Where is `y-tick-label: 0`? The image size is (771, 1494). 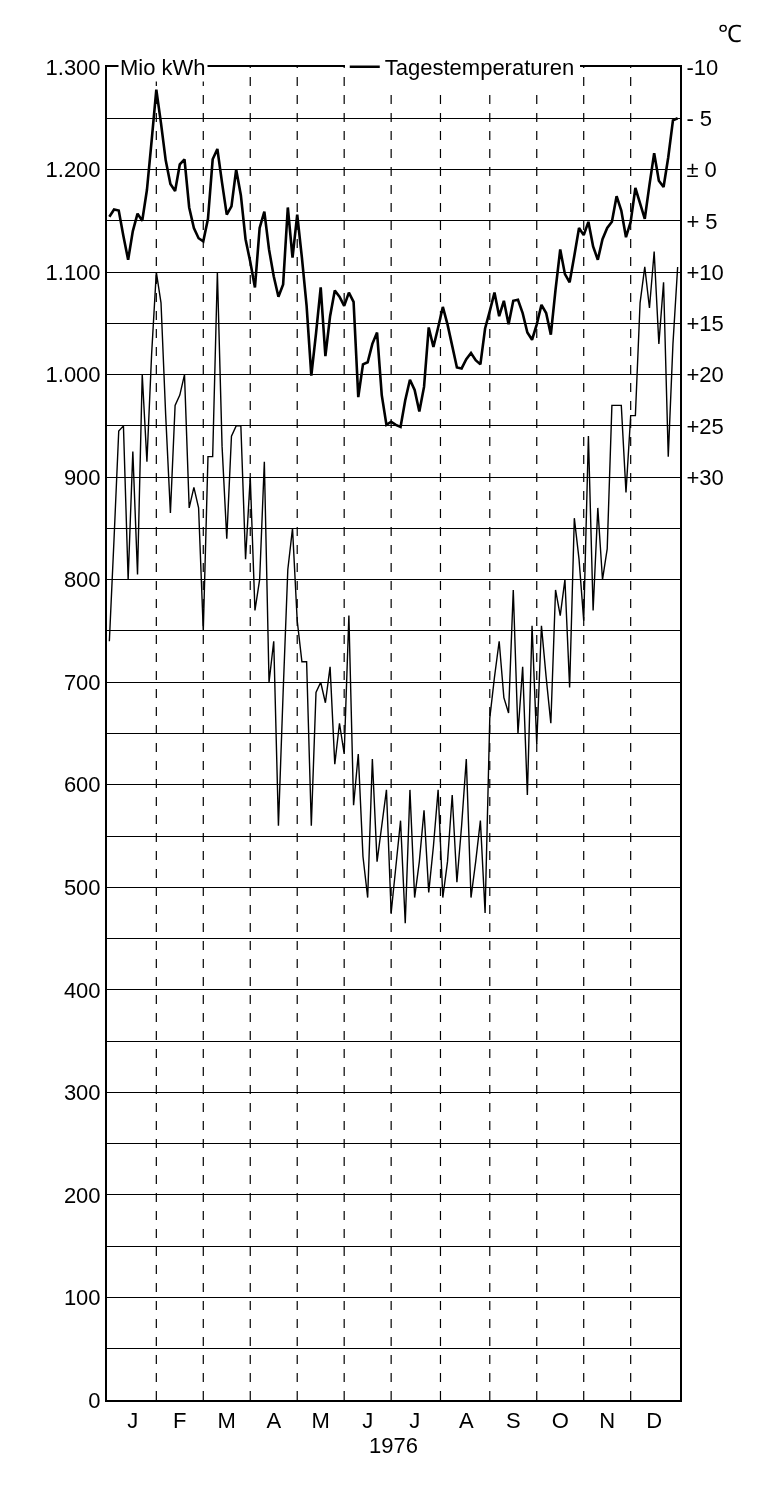 y-tick-label: 0 is located at coordinates (94, 1400).